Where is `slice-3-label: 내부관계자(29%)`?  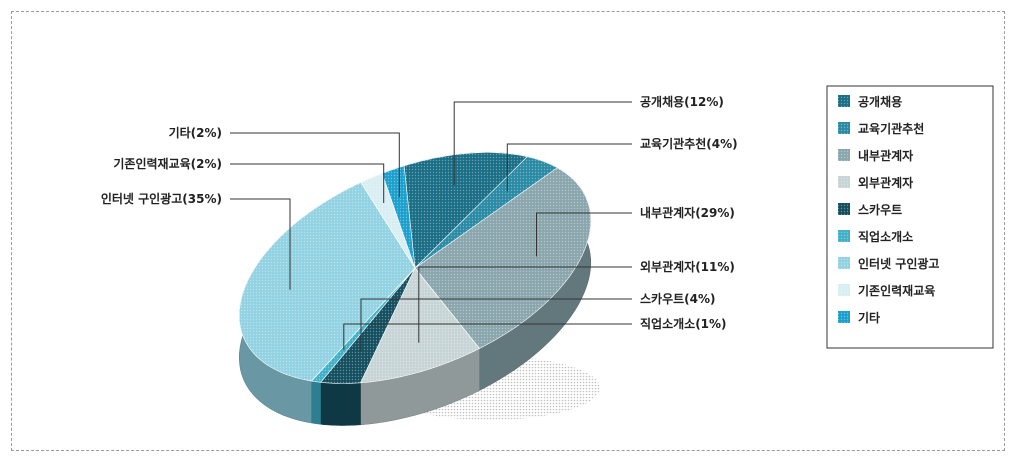 slice-3-label: 내부관계자(29%) is located at coordinates (687, 212).